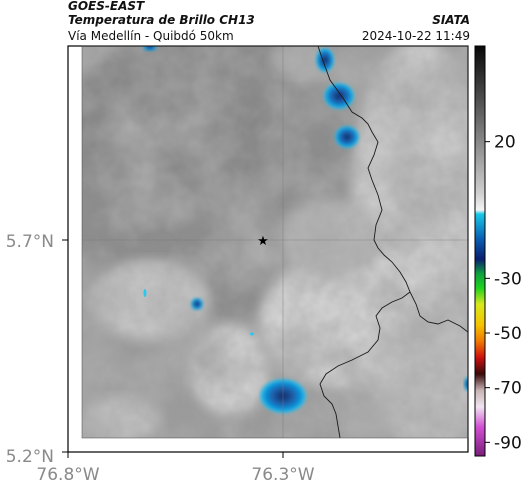  I want to click on y-tick-label-5.2N: 5.2°N, so click(30, 457).